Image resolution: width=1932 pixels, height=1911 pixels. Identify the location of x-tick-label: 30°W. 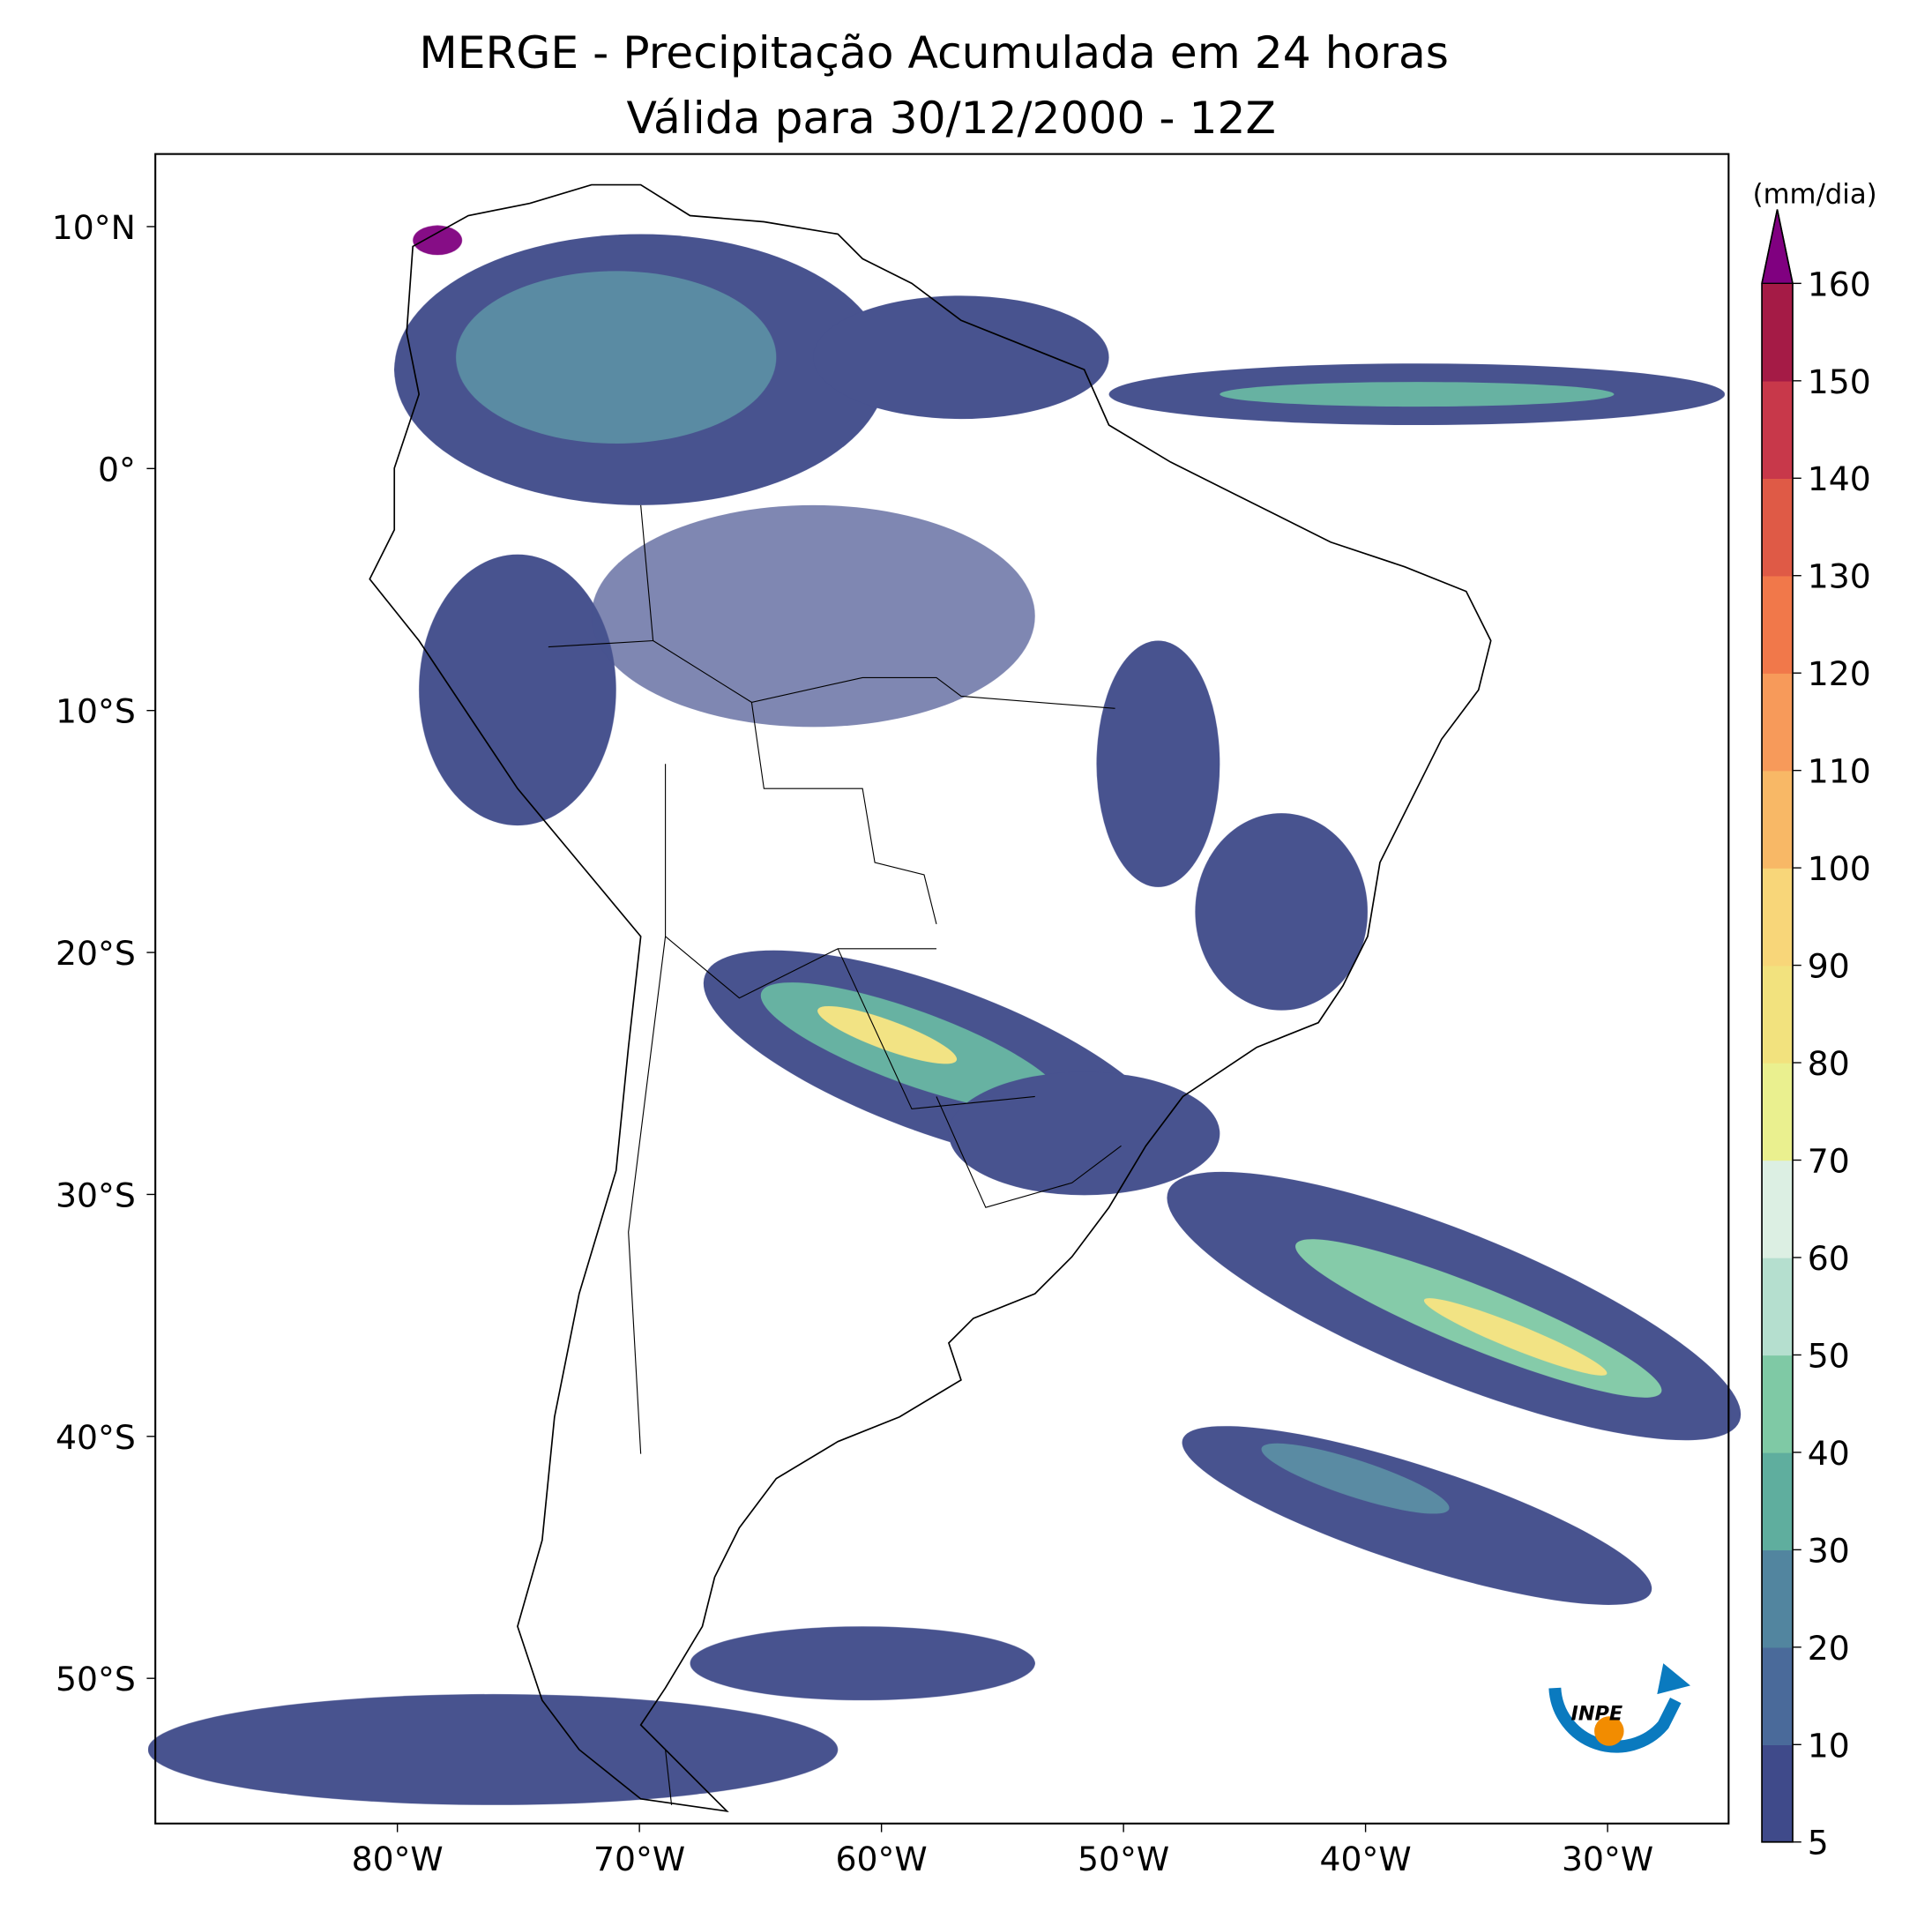
(1607, 1859).